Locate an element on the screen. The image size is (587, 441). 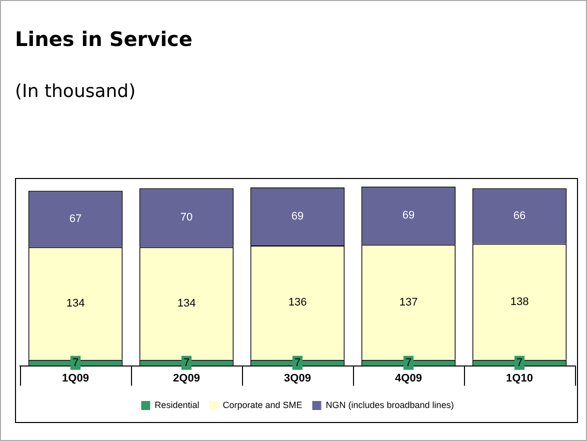
chart-title: Lines in Service is located at coordinates (103, 39).